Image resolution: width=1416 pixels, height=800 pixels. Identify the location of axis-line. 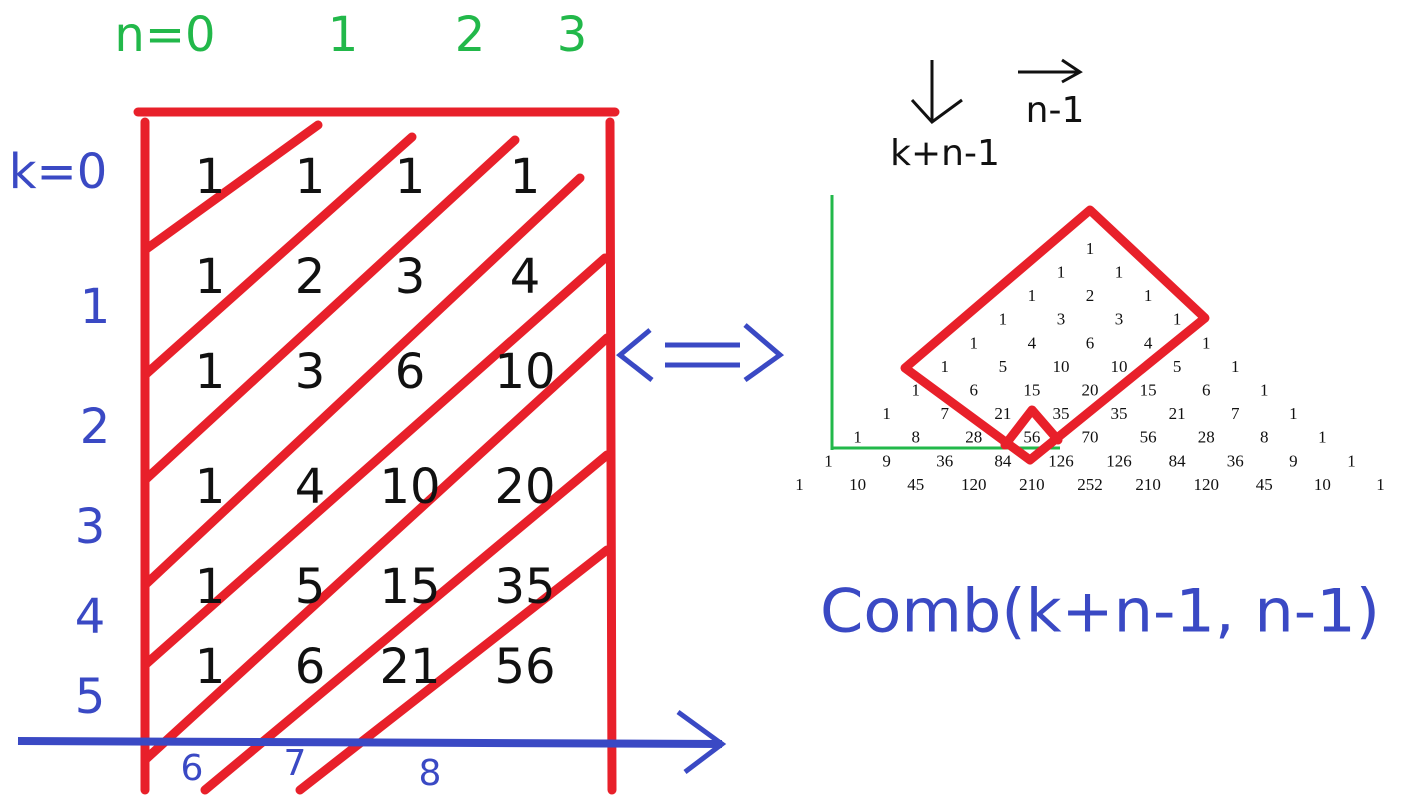
(370, 742).